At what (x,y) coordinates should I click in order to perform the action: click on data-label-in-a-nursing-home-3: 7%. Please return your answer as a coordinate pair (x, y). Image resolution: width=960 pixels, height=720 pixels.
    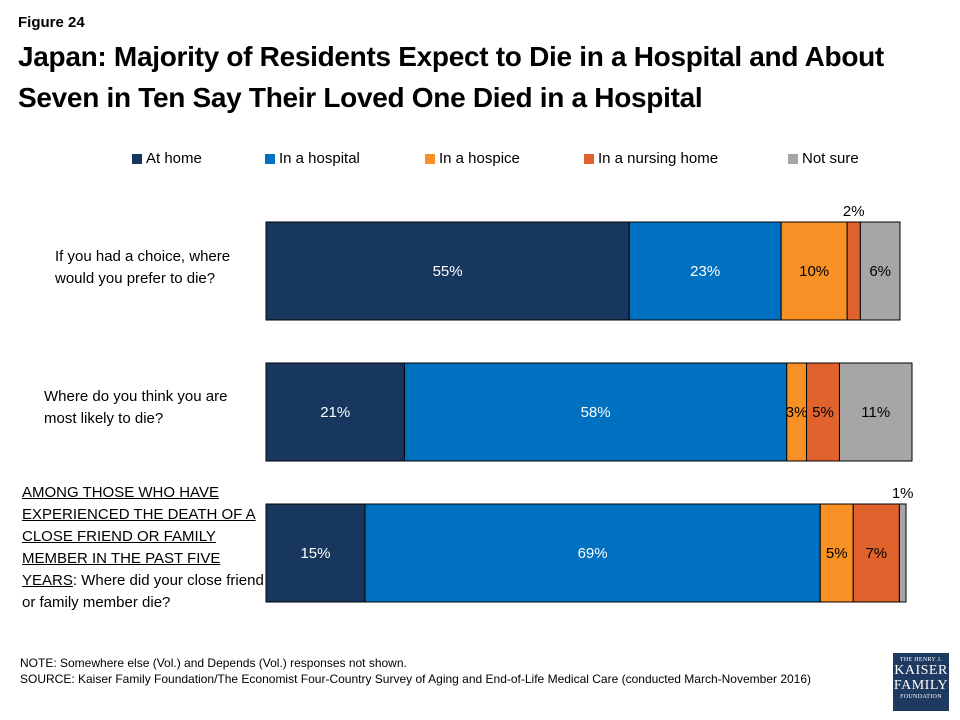
    Looking at the image, I should click on (876, 553).